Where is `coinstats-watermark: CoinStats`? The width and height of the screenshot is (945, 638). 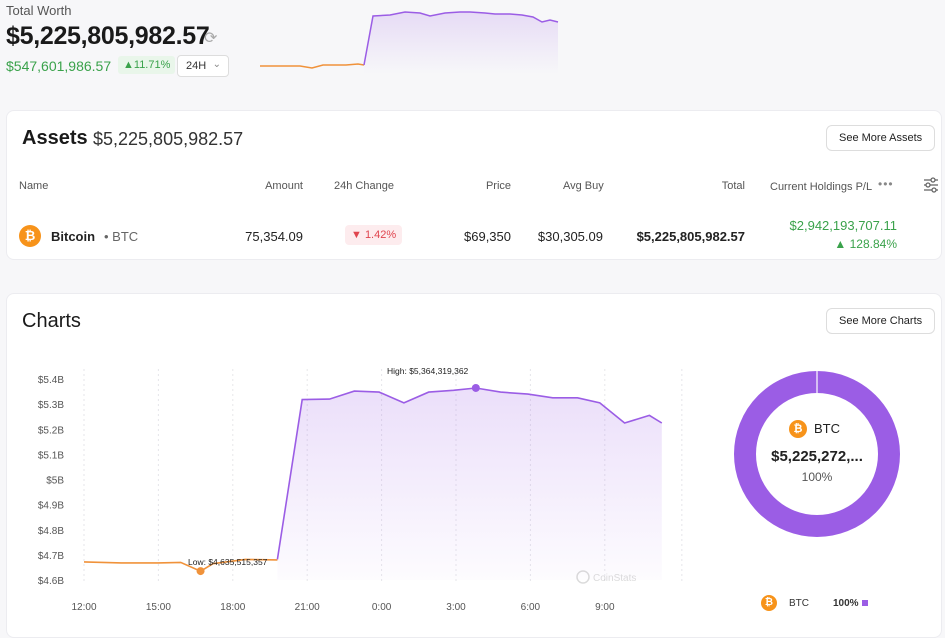 coinstats-watermark: CoinStats is located at coordinates (606, 577).